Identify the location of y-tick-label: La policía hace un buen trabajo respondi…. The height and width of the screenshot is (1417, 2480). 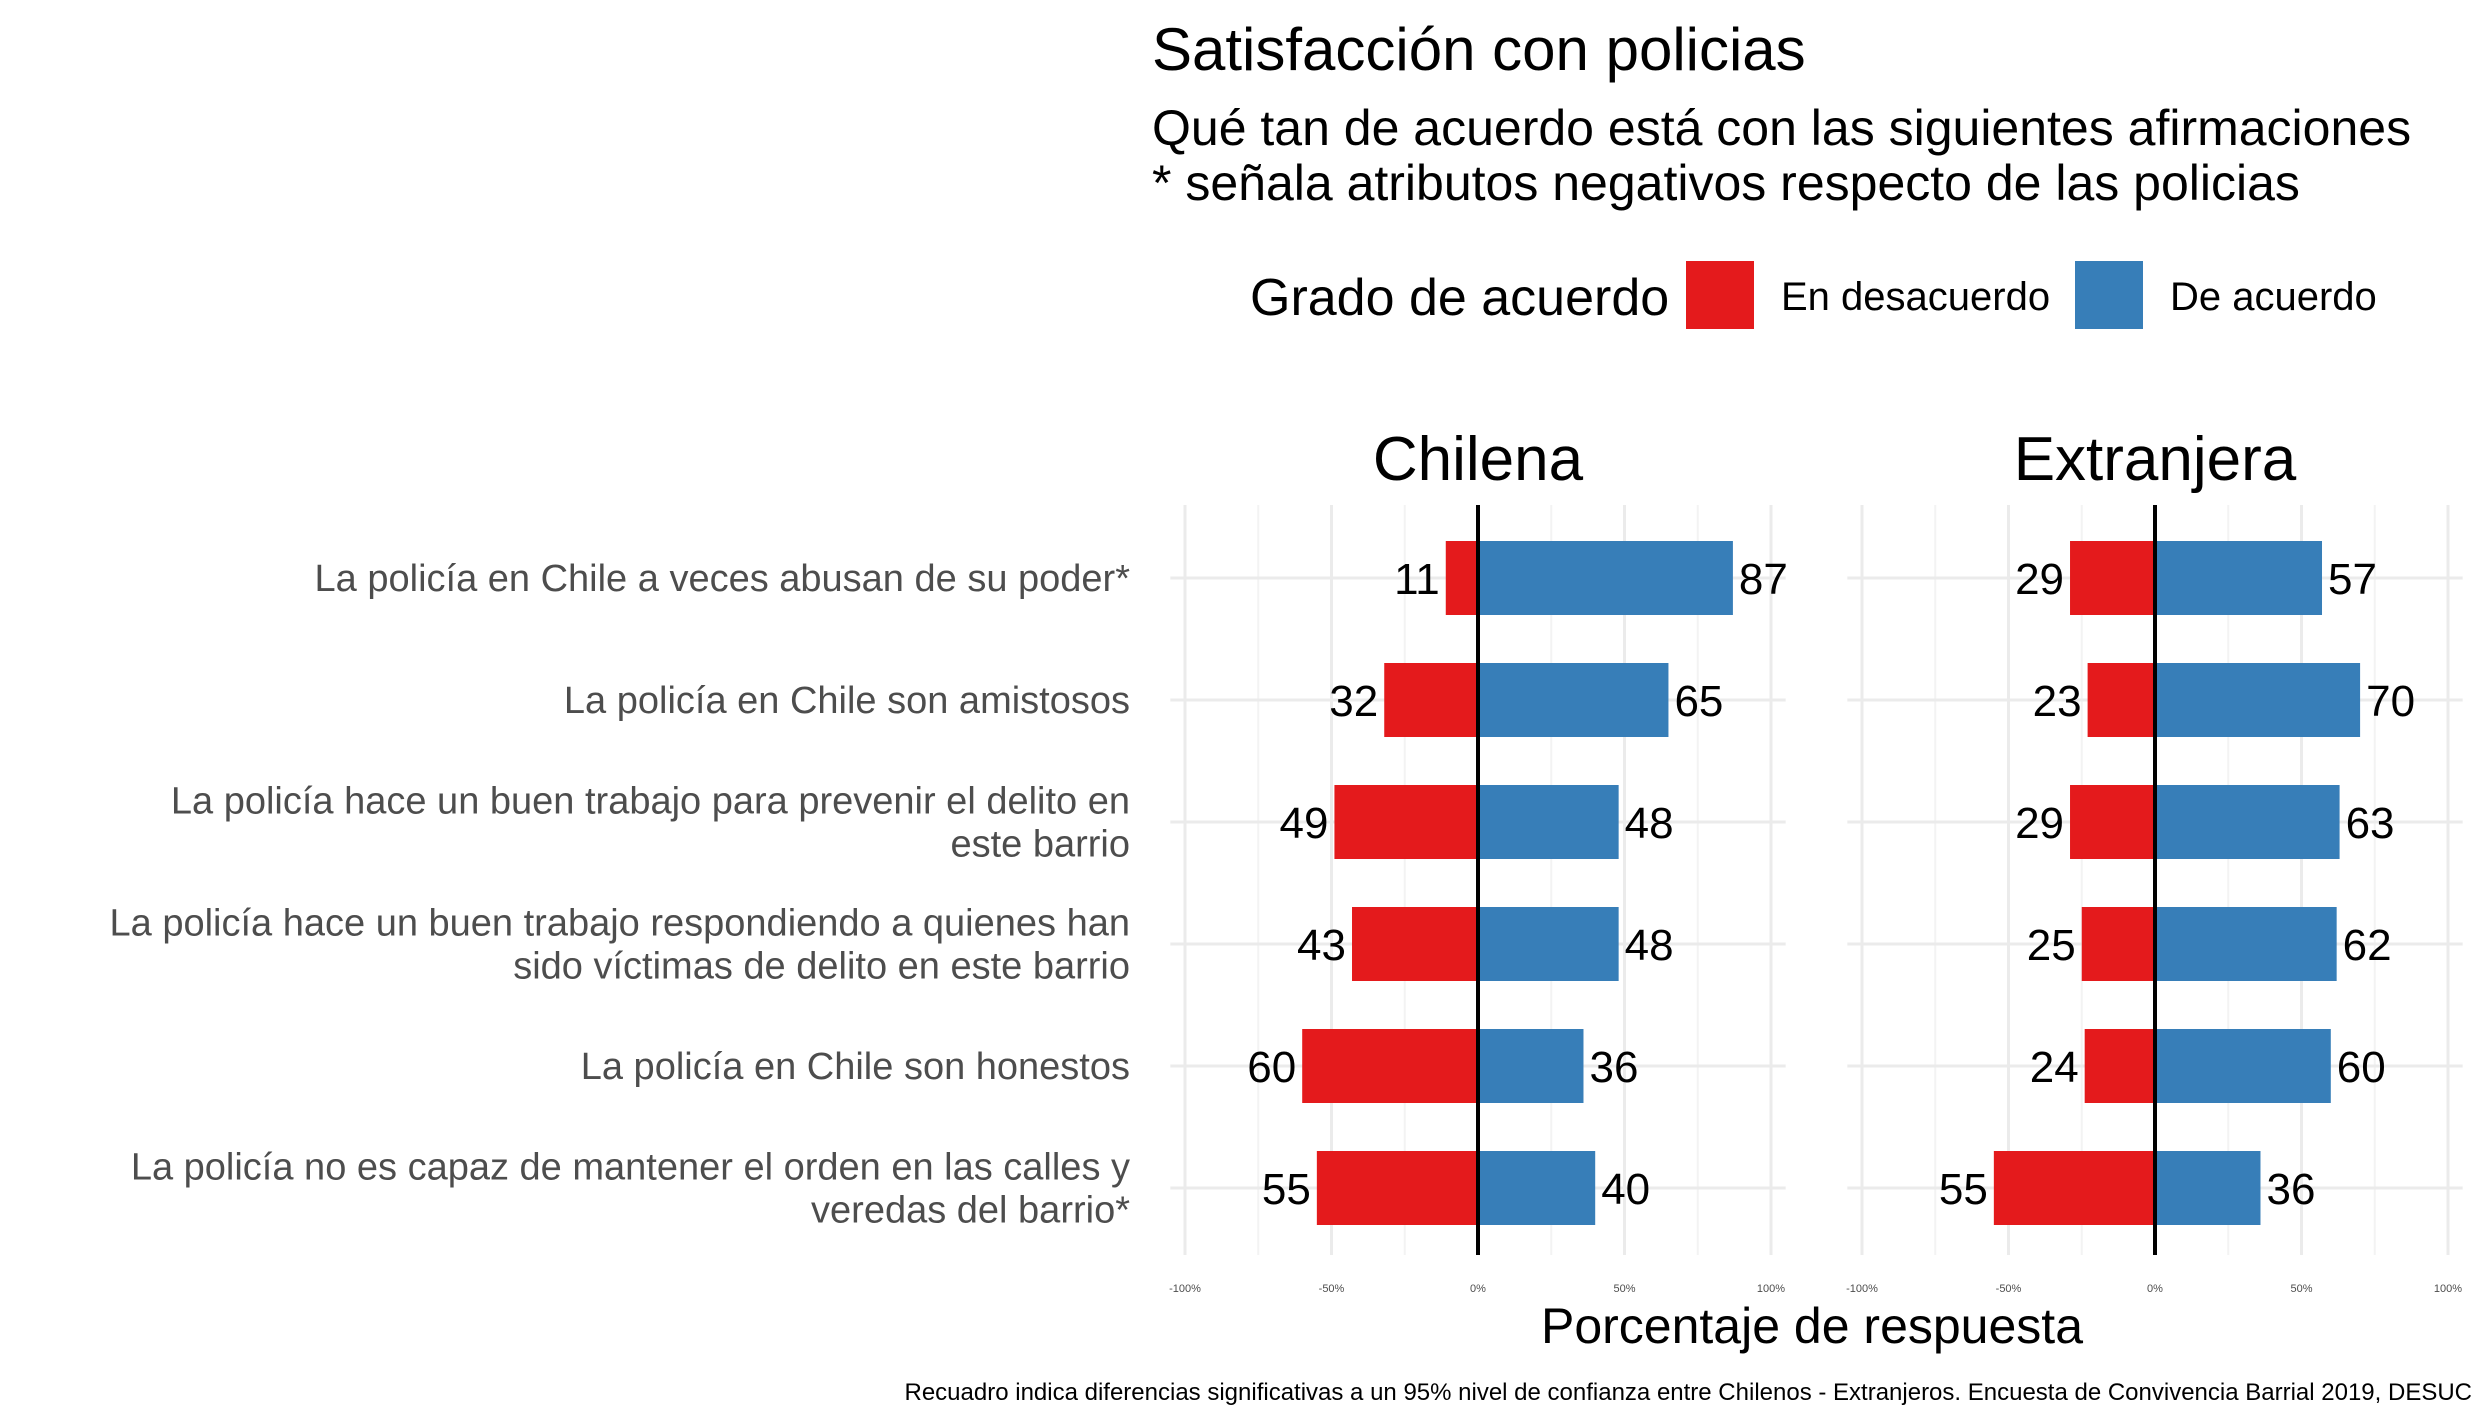
(620, 945).